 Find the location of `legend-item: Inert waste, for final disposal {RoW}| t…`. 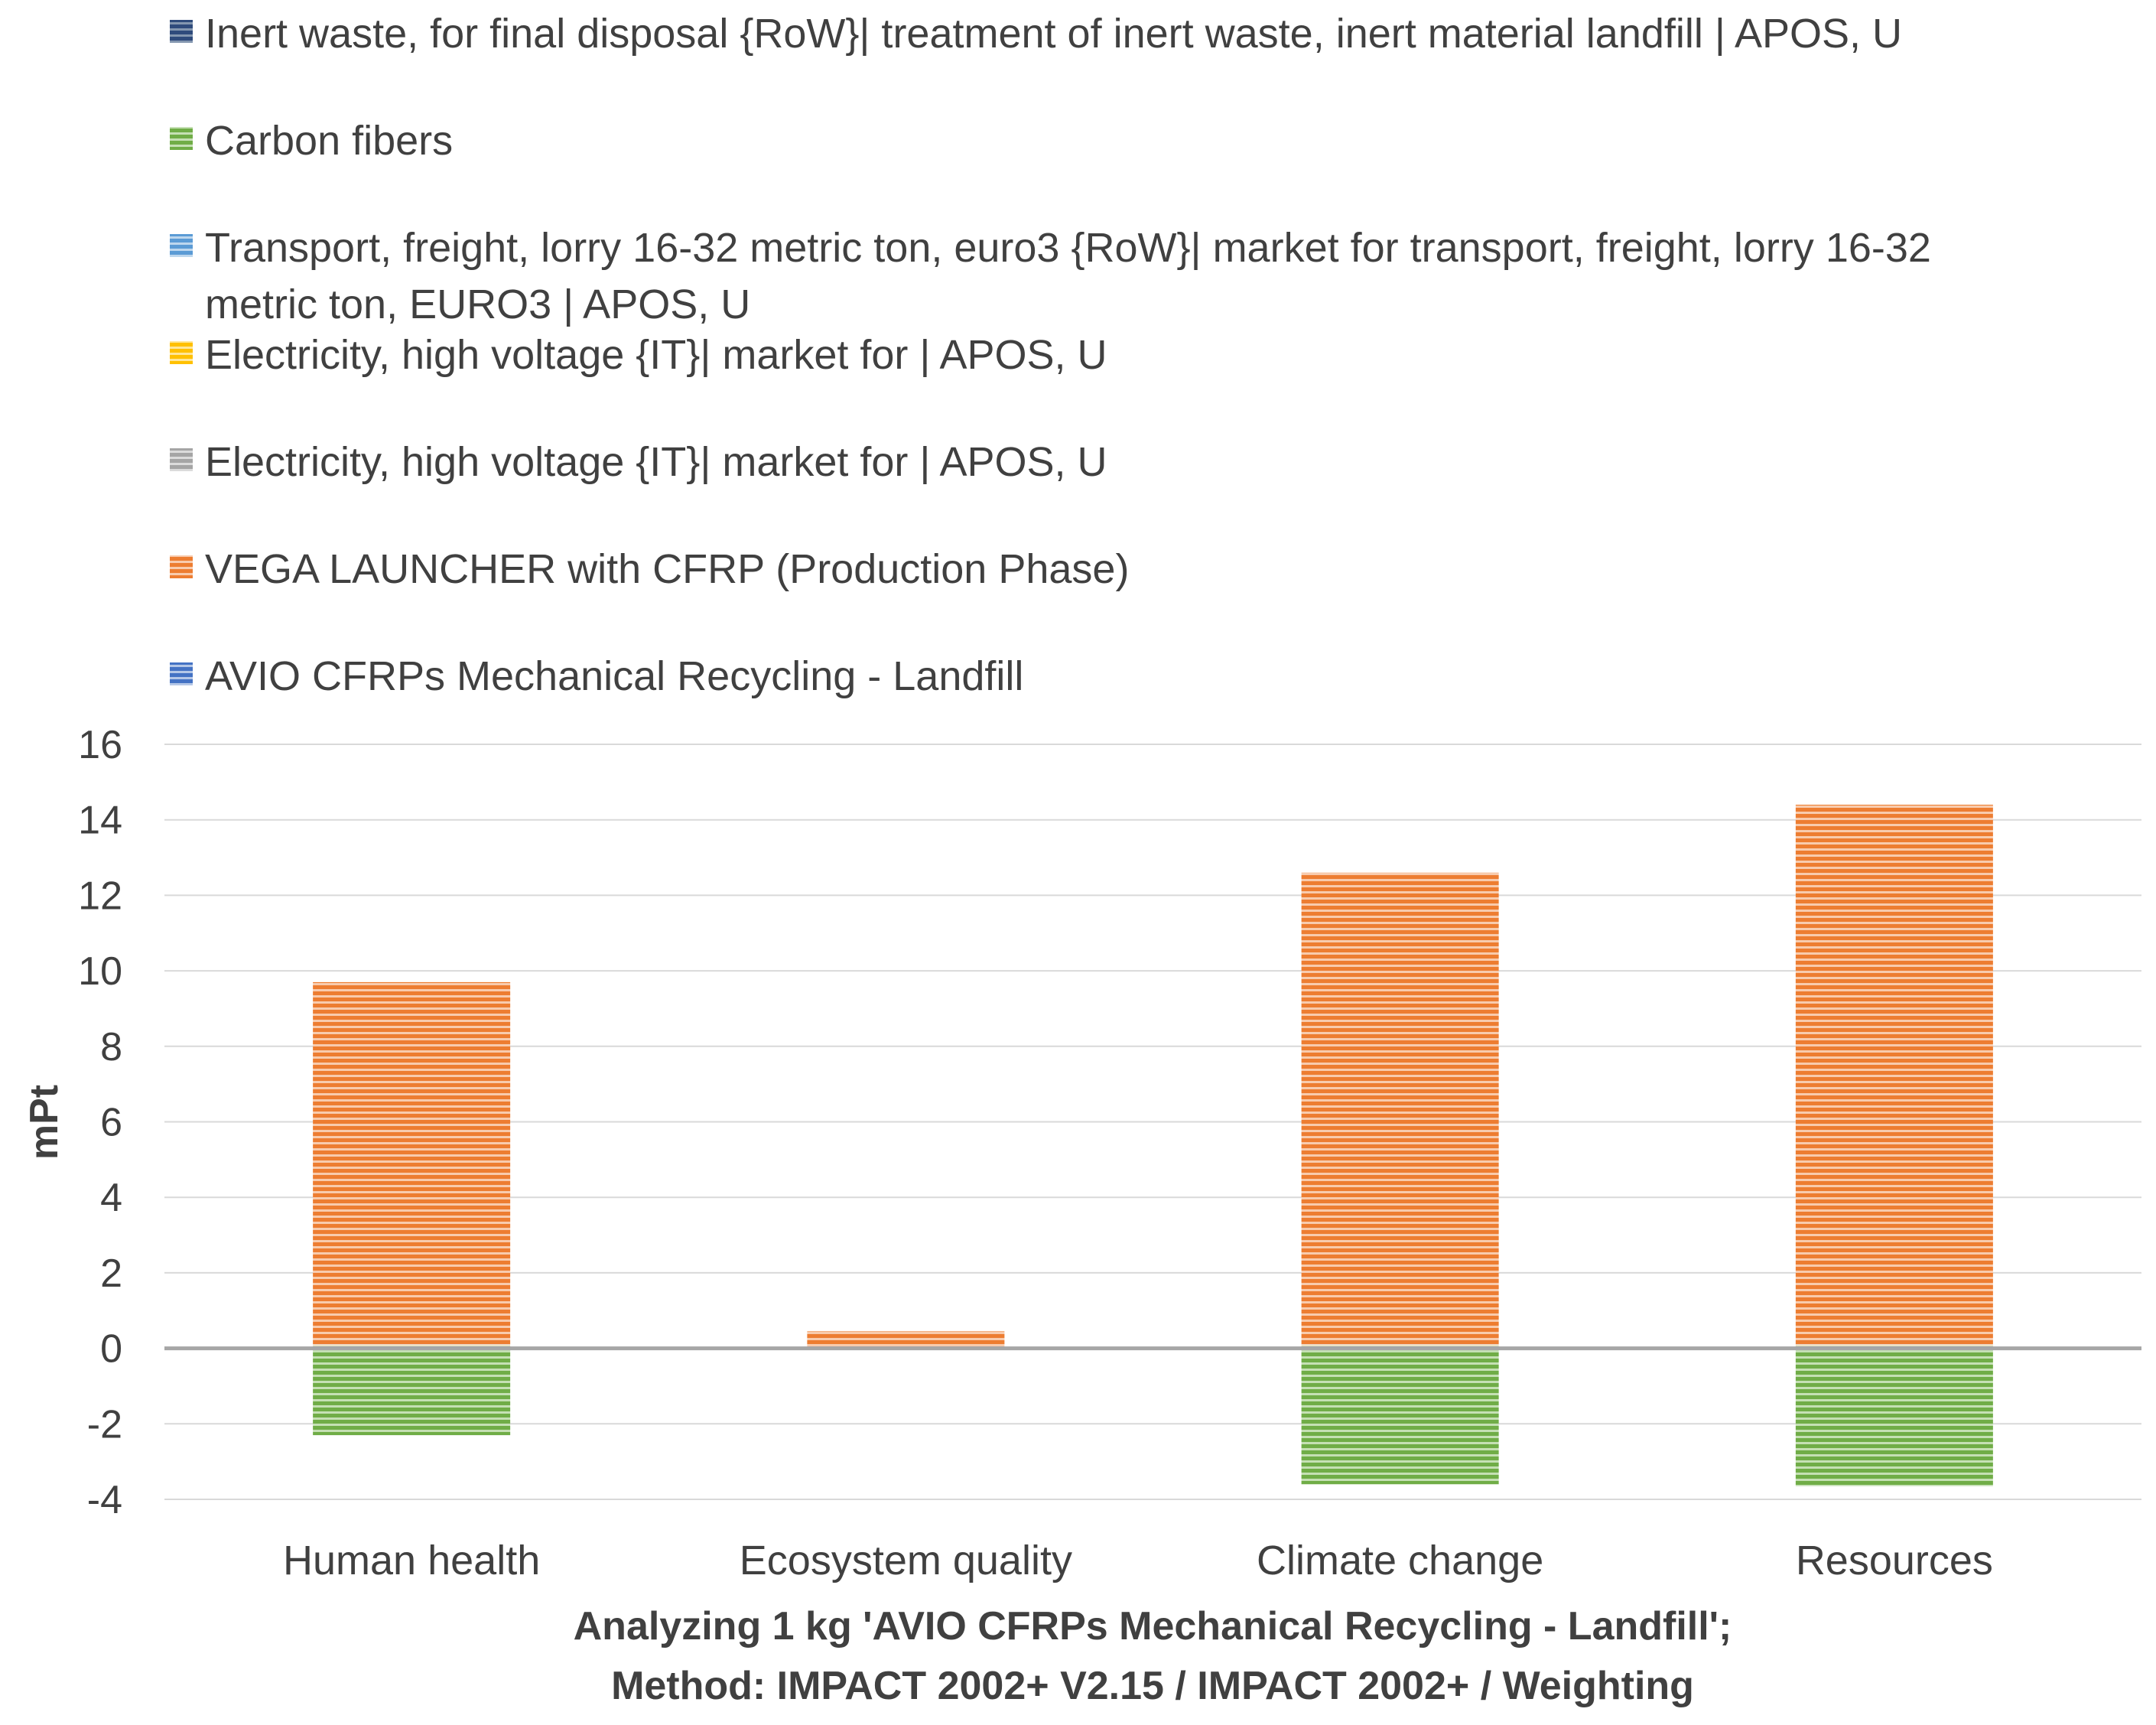

legend-item: Inert waste, for final disposal {RoW}| t… is located at coordinates (1036, 34).